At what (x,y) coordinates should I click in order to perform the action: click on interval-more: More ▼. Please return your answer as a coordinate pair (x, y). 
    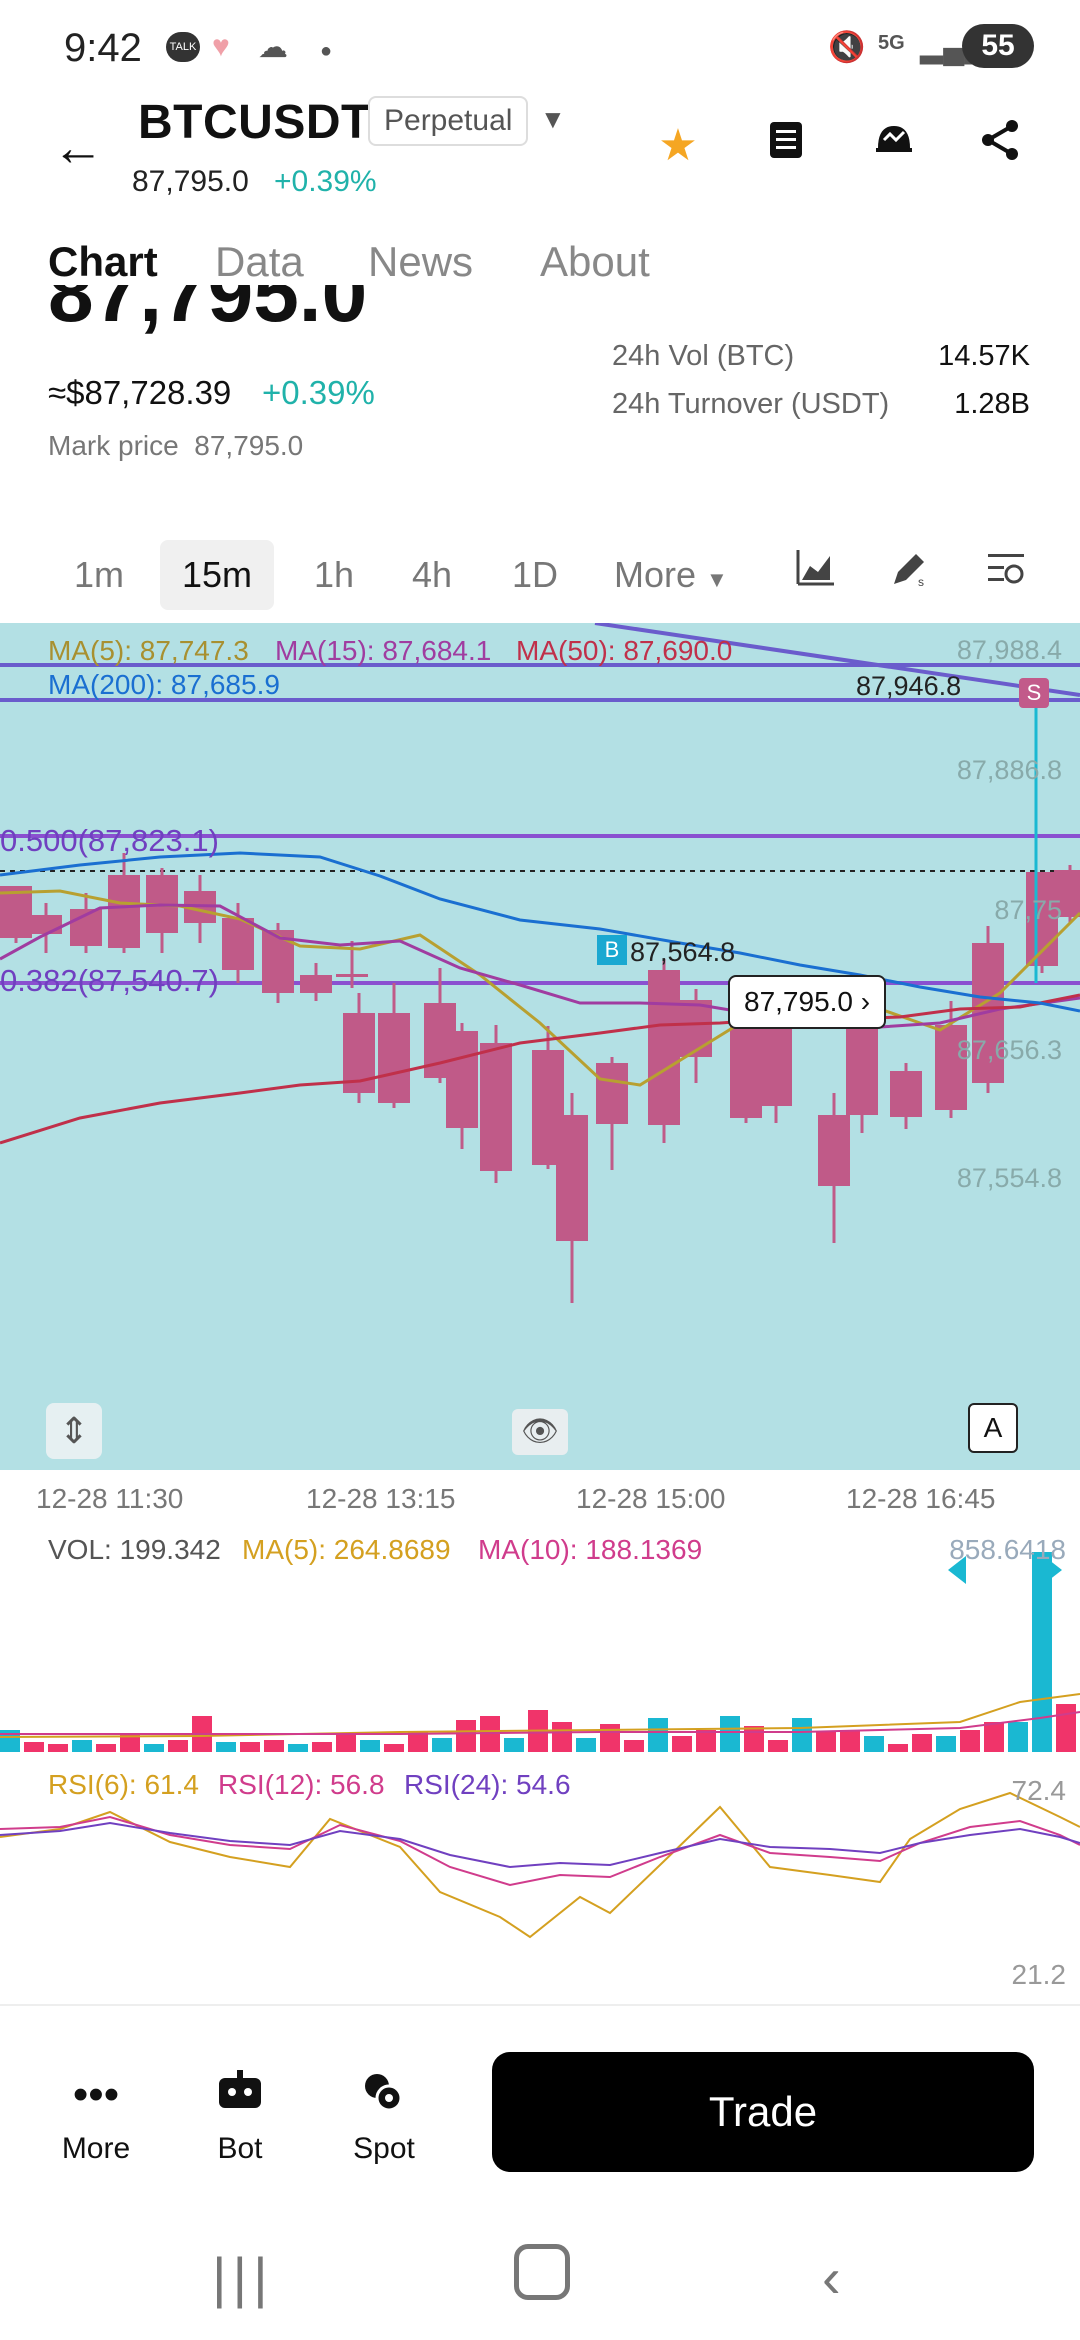
    Looking at the image, I should click on (671, 575).